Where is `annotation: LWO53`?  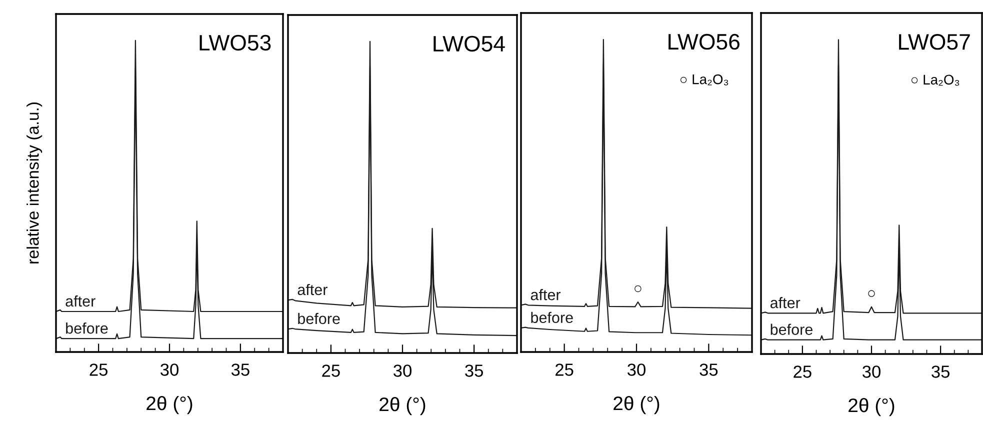 annotation: LWO53 is located at coordinates (235, 42).